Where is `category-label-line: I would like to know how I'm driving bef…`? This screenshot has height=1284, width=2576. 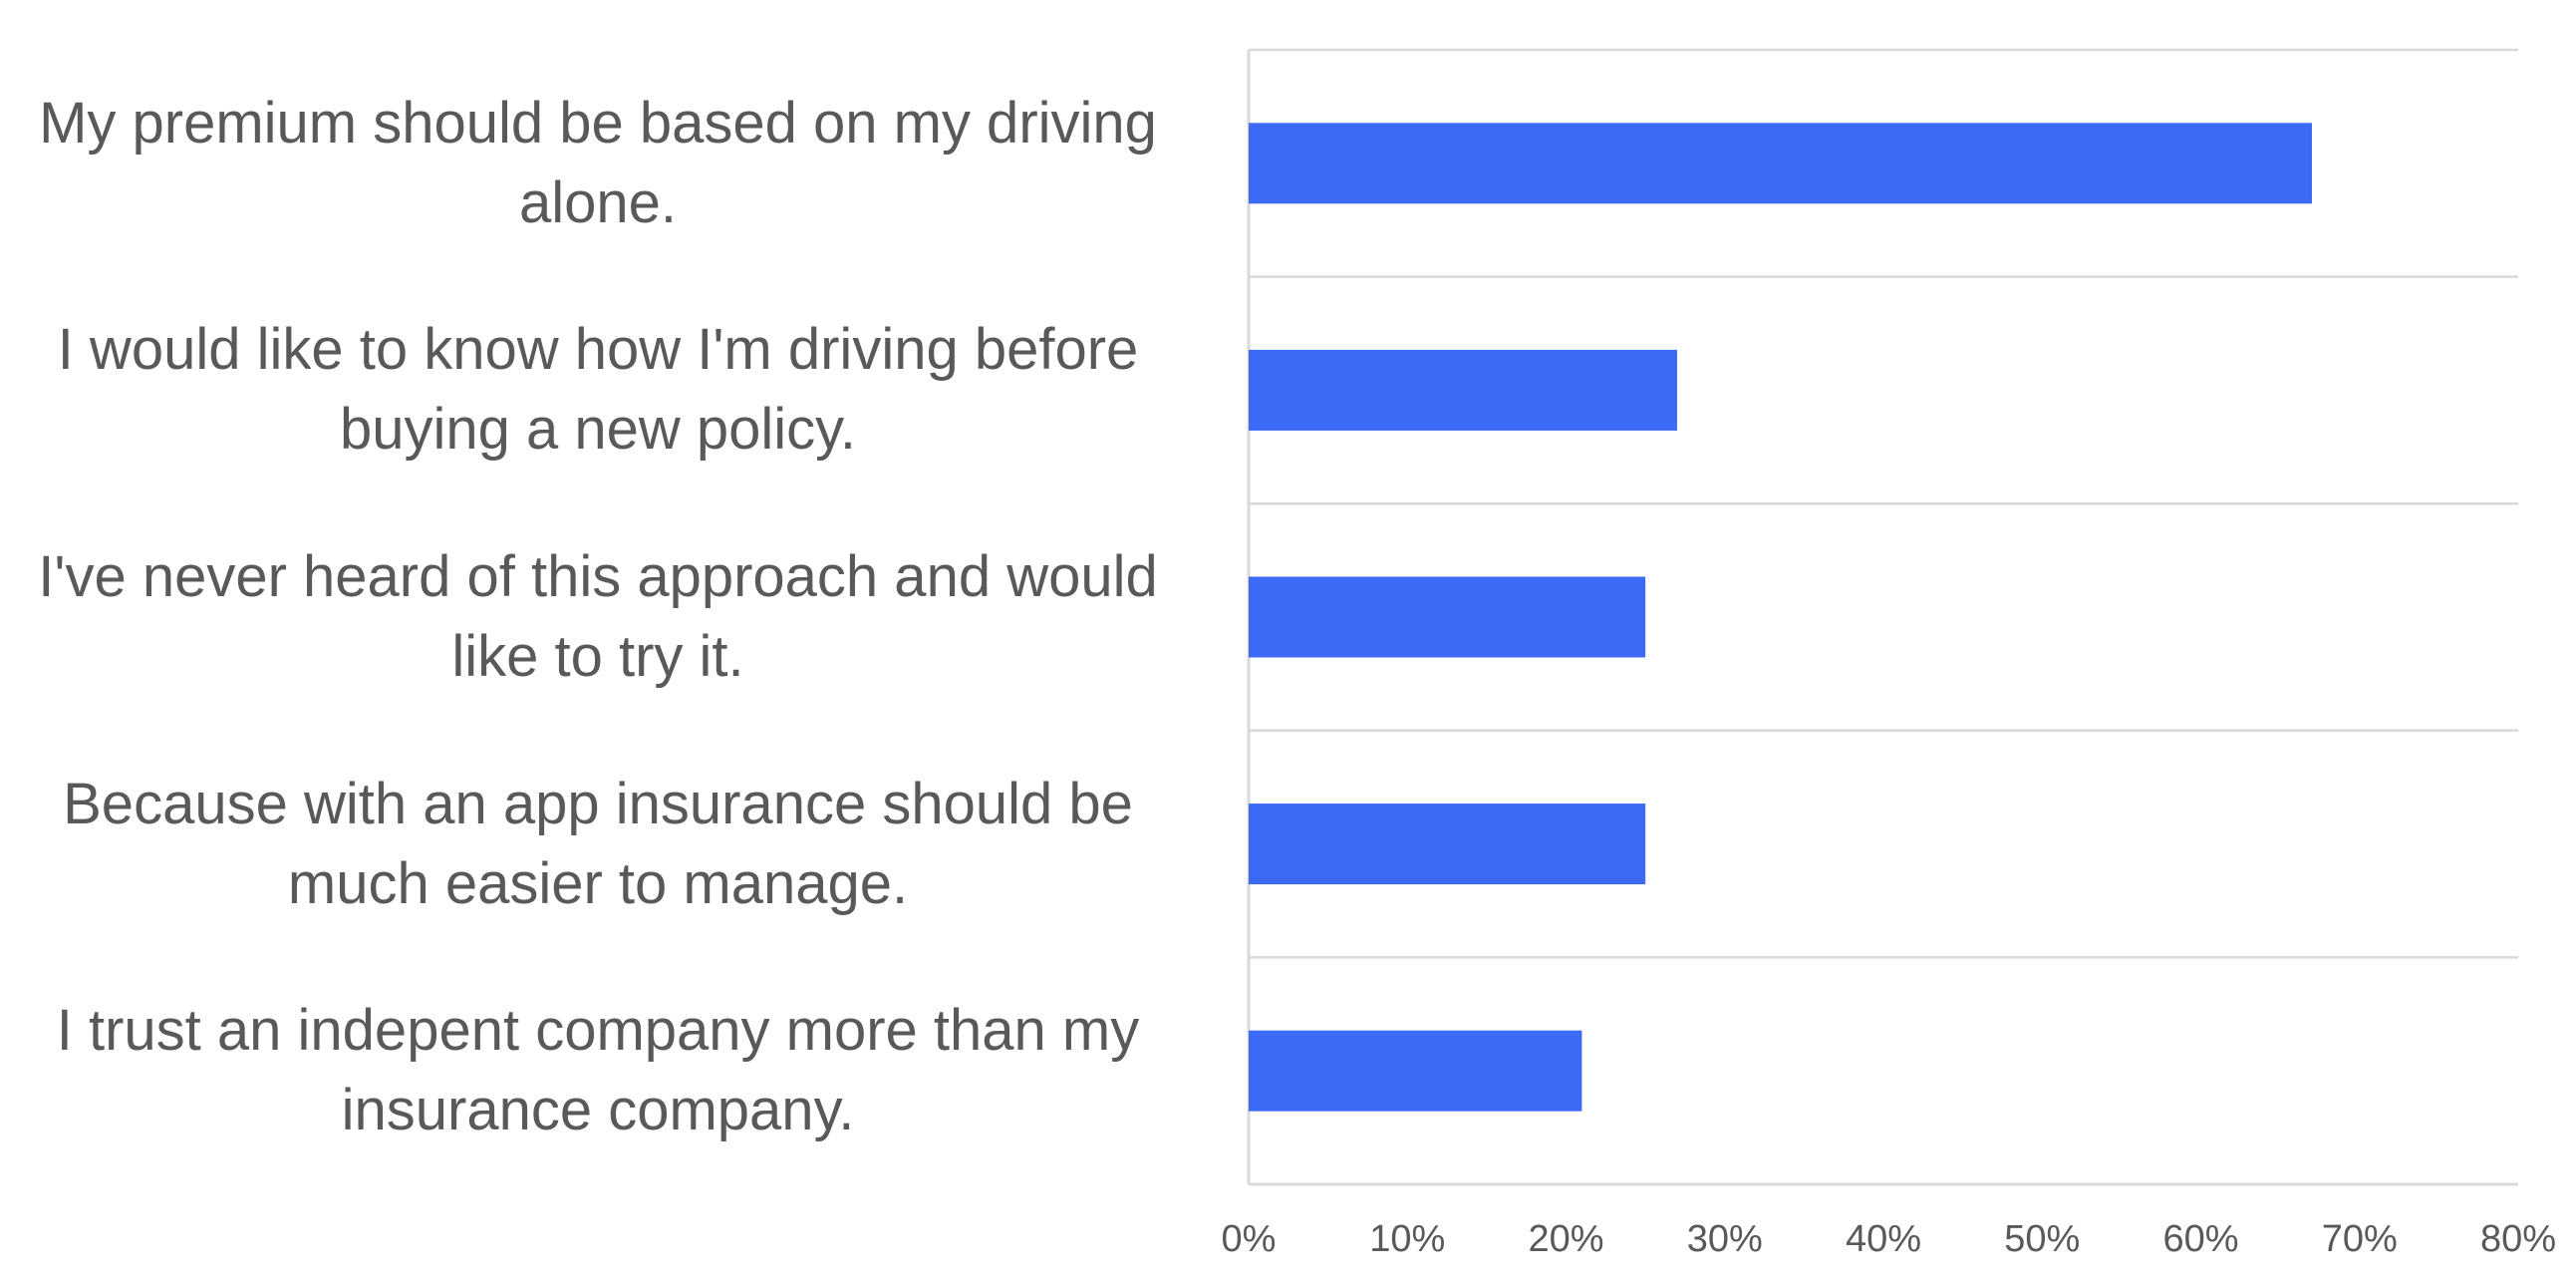 category-label-line: I would like to know how I'm driving bef… is located at coordinates (598, 350).